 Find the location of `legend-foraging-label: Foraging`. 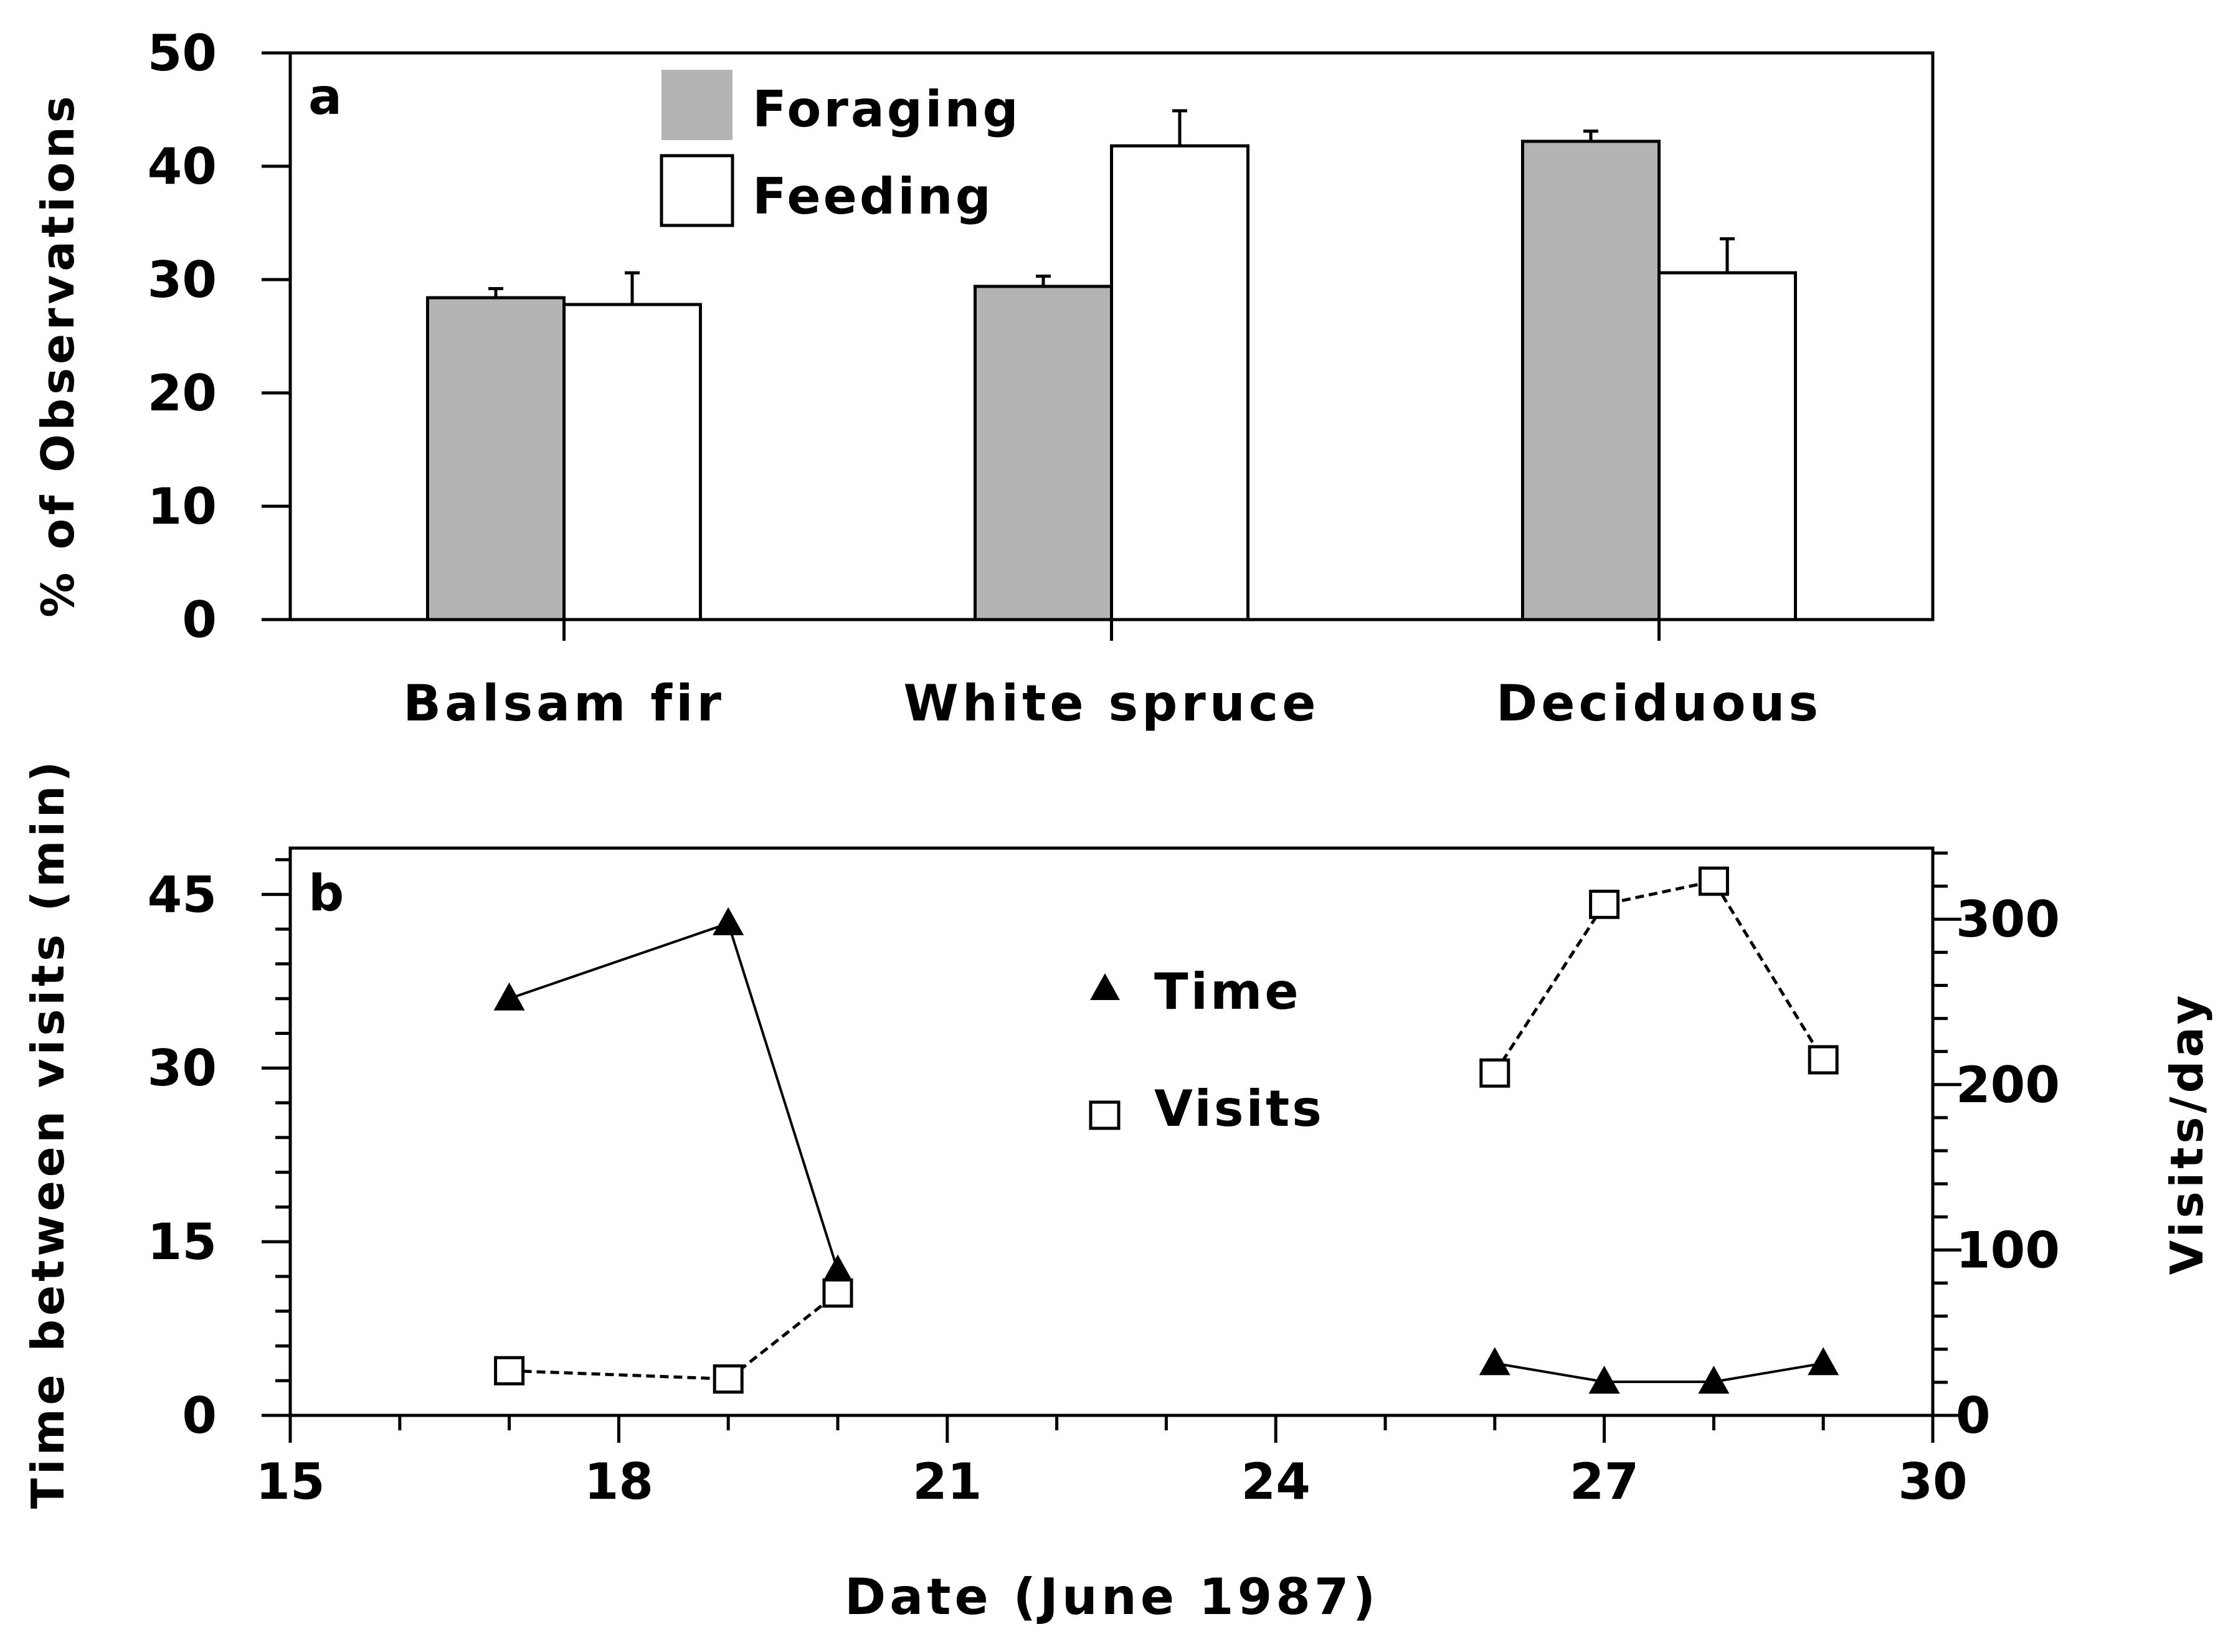

legend-foraging-label: Foraging is located at coordinates (886, 109).